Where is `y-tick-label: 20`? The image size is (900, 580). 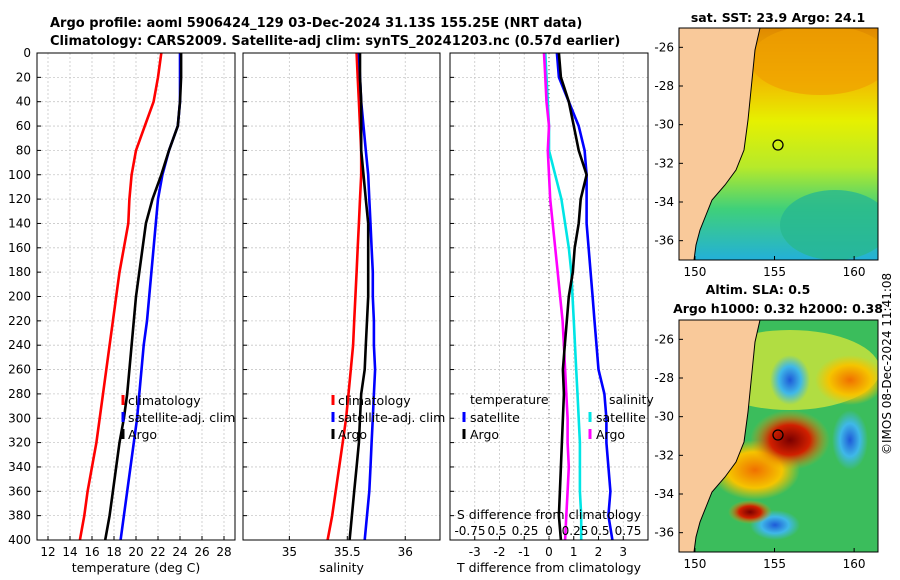
y-tick-label: 20 is located at coordinates (23, 77).